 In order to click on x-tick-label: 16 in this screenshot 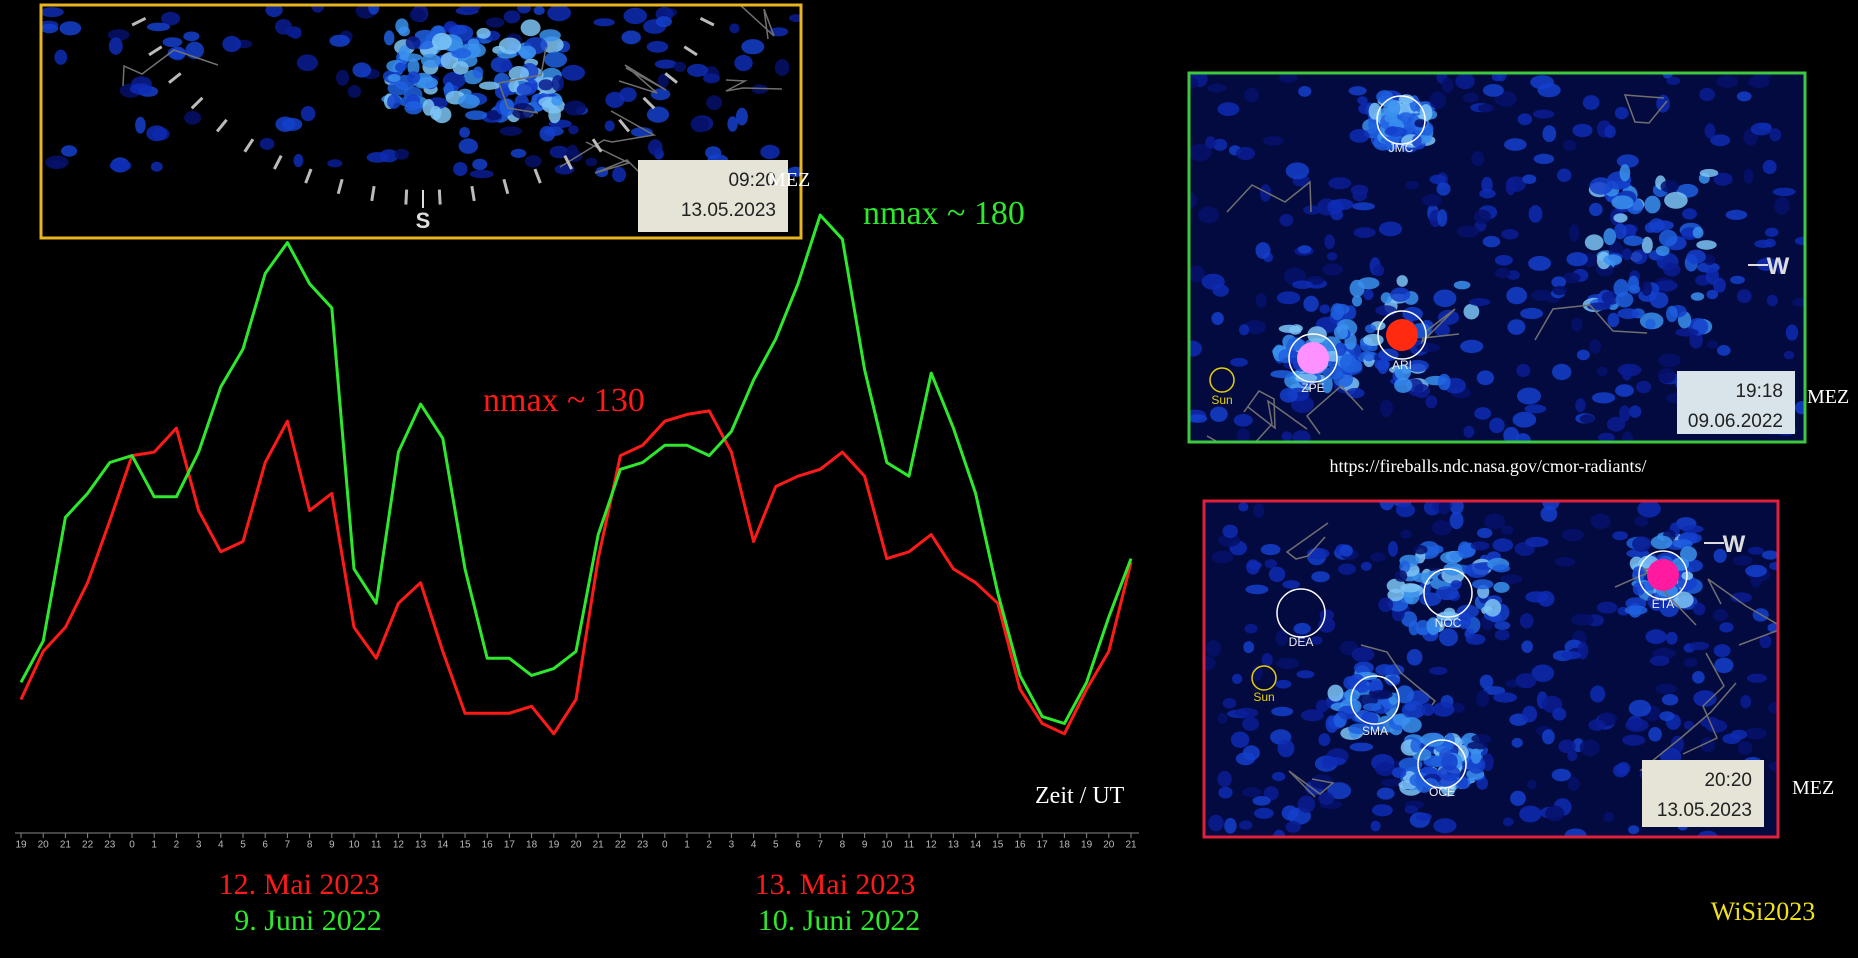, I will do `click(1020, 844)`.